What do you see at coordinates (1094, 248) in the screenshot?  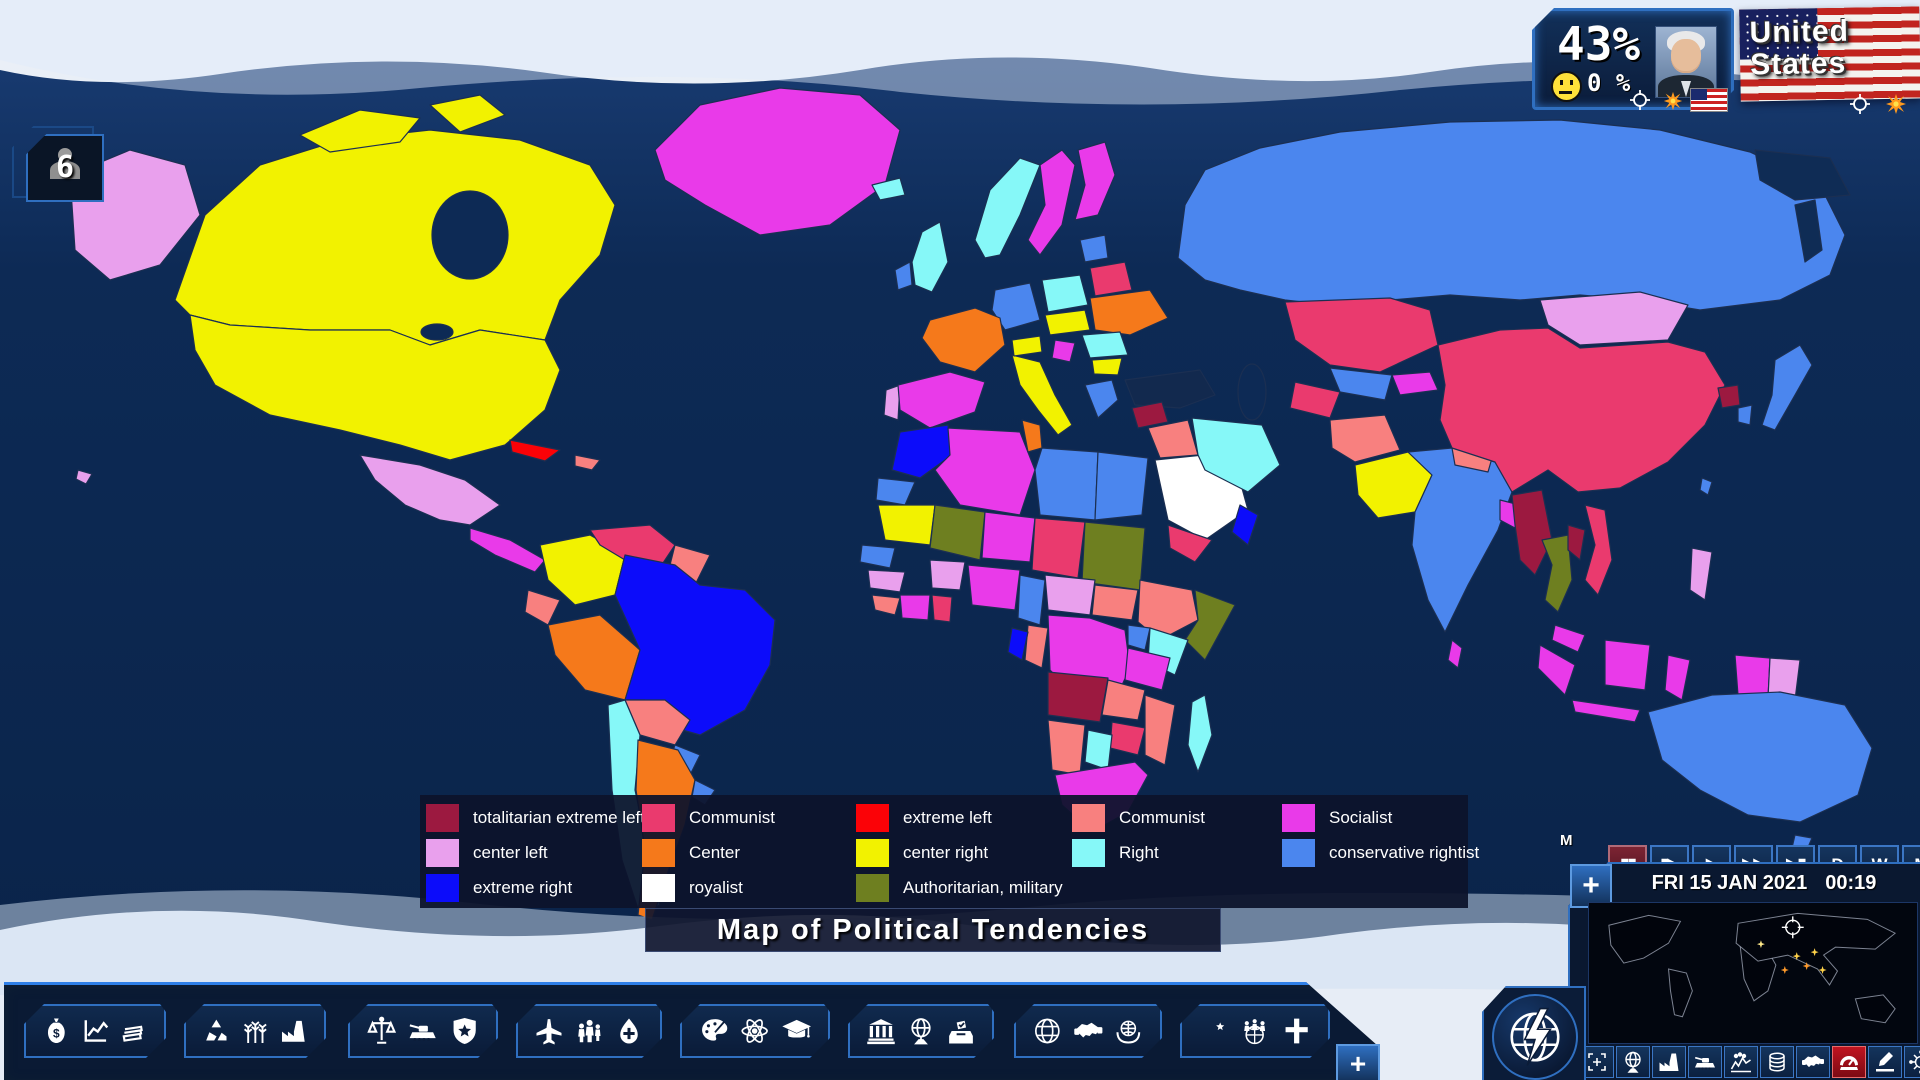 I see `region-baltics` at bounding box center [1094, 248].